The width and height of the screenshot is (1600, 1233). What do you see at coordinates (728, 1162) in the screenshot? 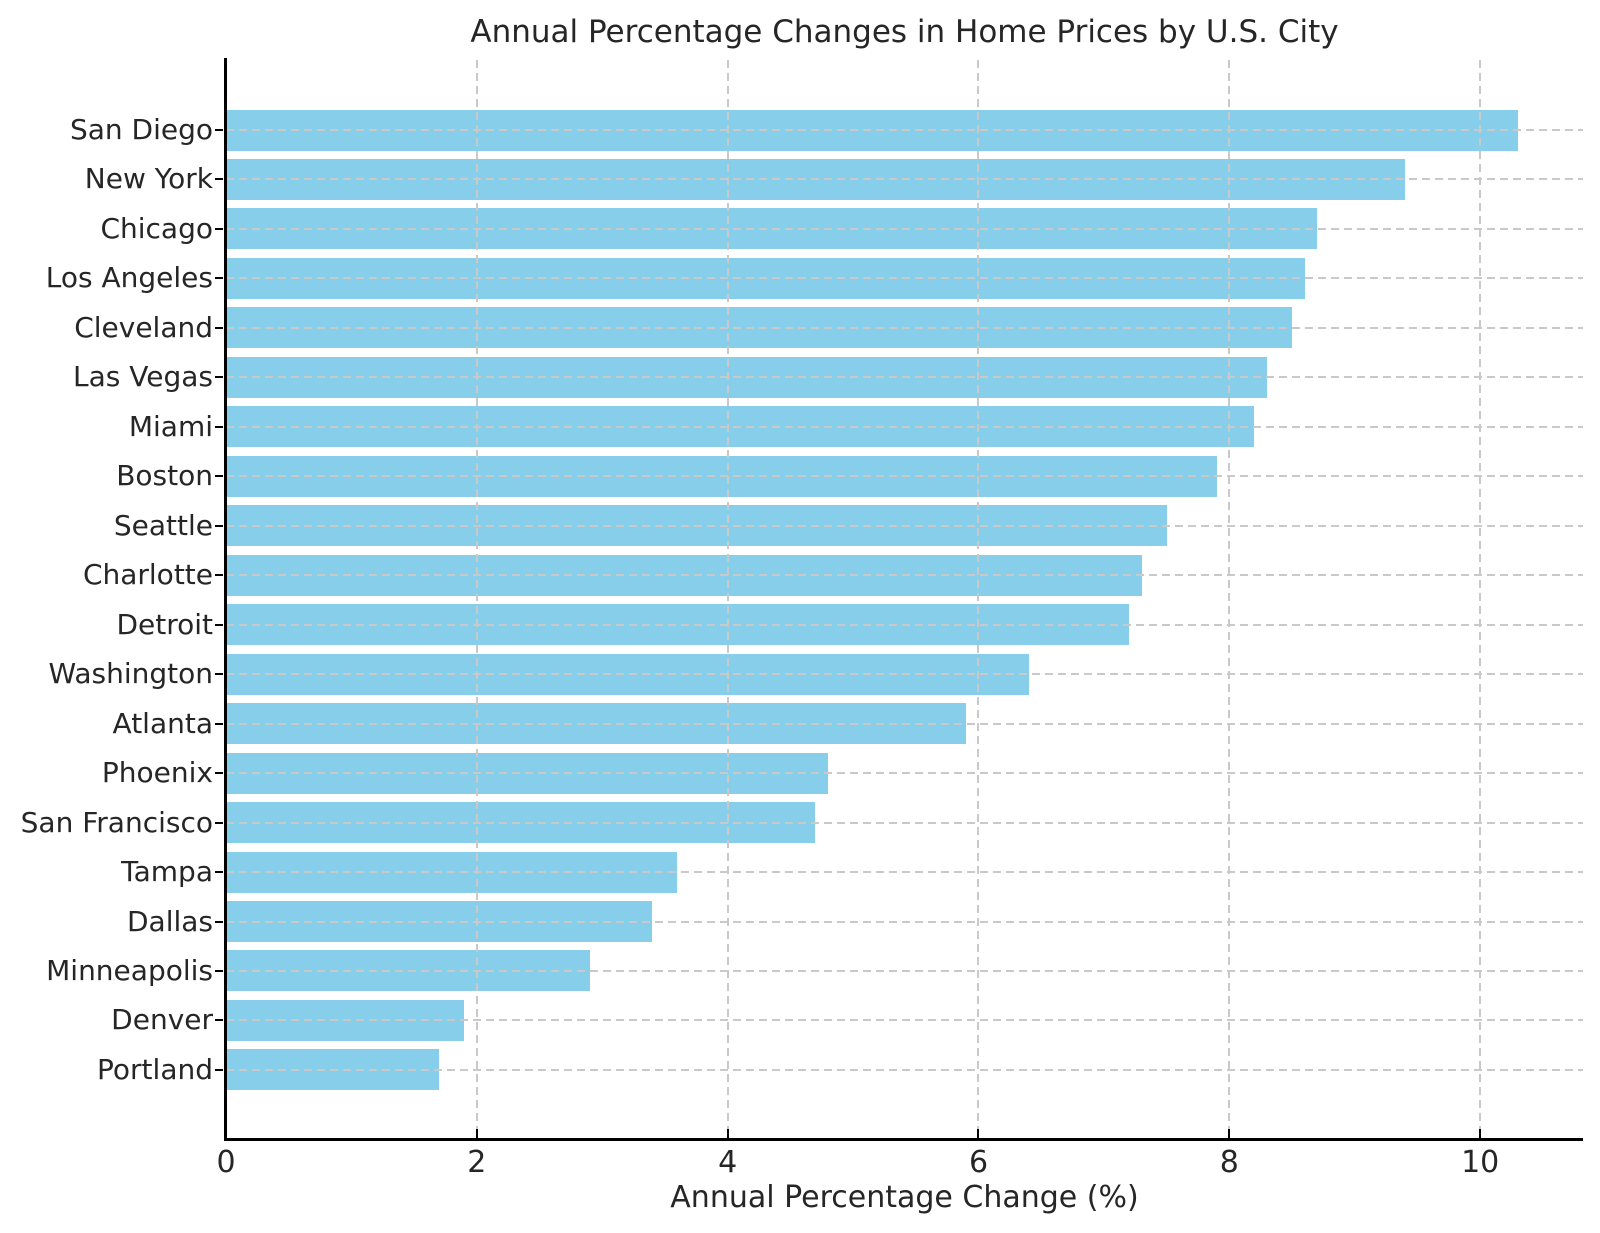
I see `x-tick-label: 4` at bounding box center [728, 1162].